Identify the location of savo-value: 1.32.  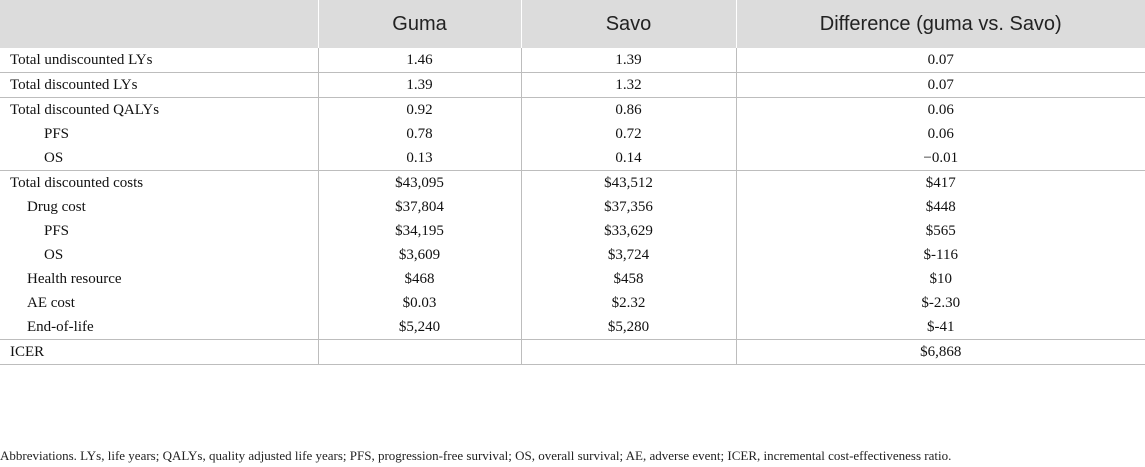
(628, 85).